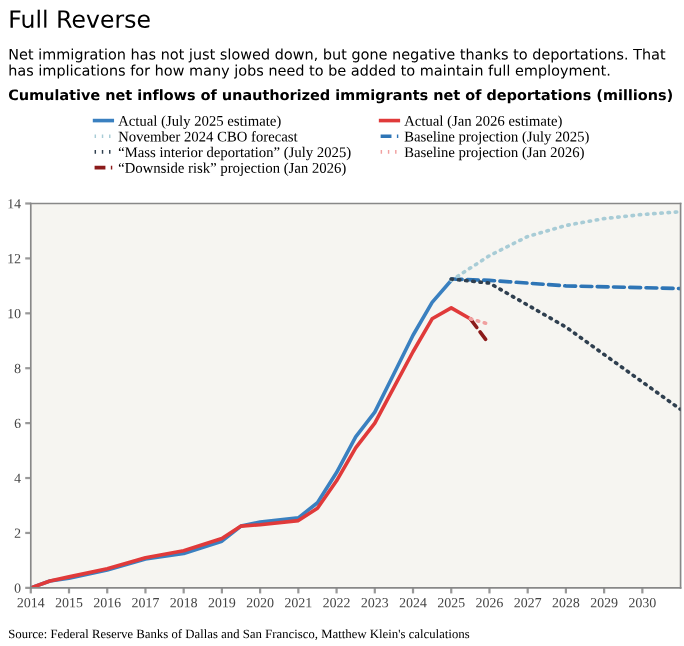 The height and width of the screenshot is (646, 684). Describe the element at coordinates (80, 18) in the screenshot. I see `chart-title: Full Reverse` at that location.